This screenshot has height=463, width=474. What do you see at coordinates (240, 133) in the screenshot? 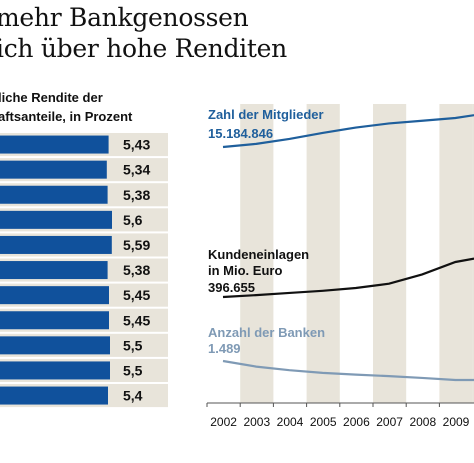
I see `series-start-label: 15.184.846` at bounding box center [240, 133].